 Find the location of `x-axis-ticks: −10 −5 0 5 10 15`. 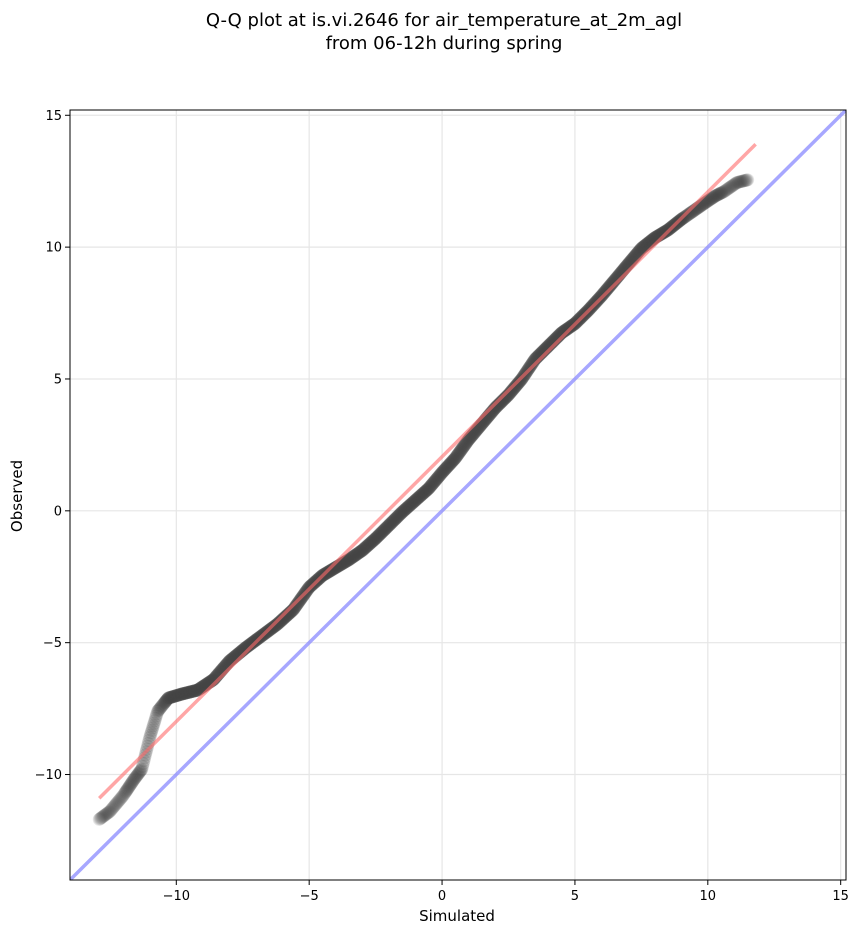

x-axis-ticks: −10 −5 0 5 10 15 is located at coordinates (506, 892).